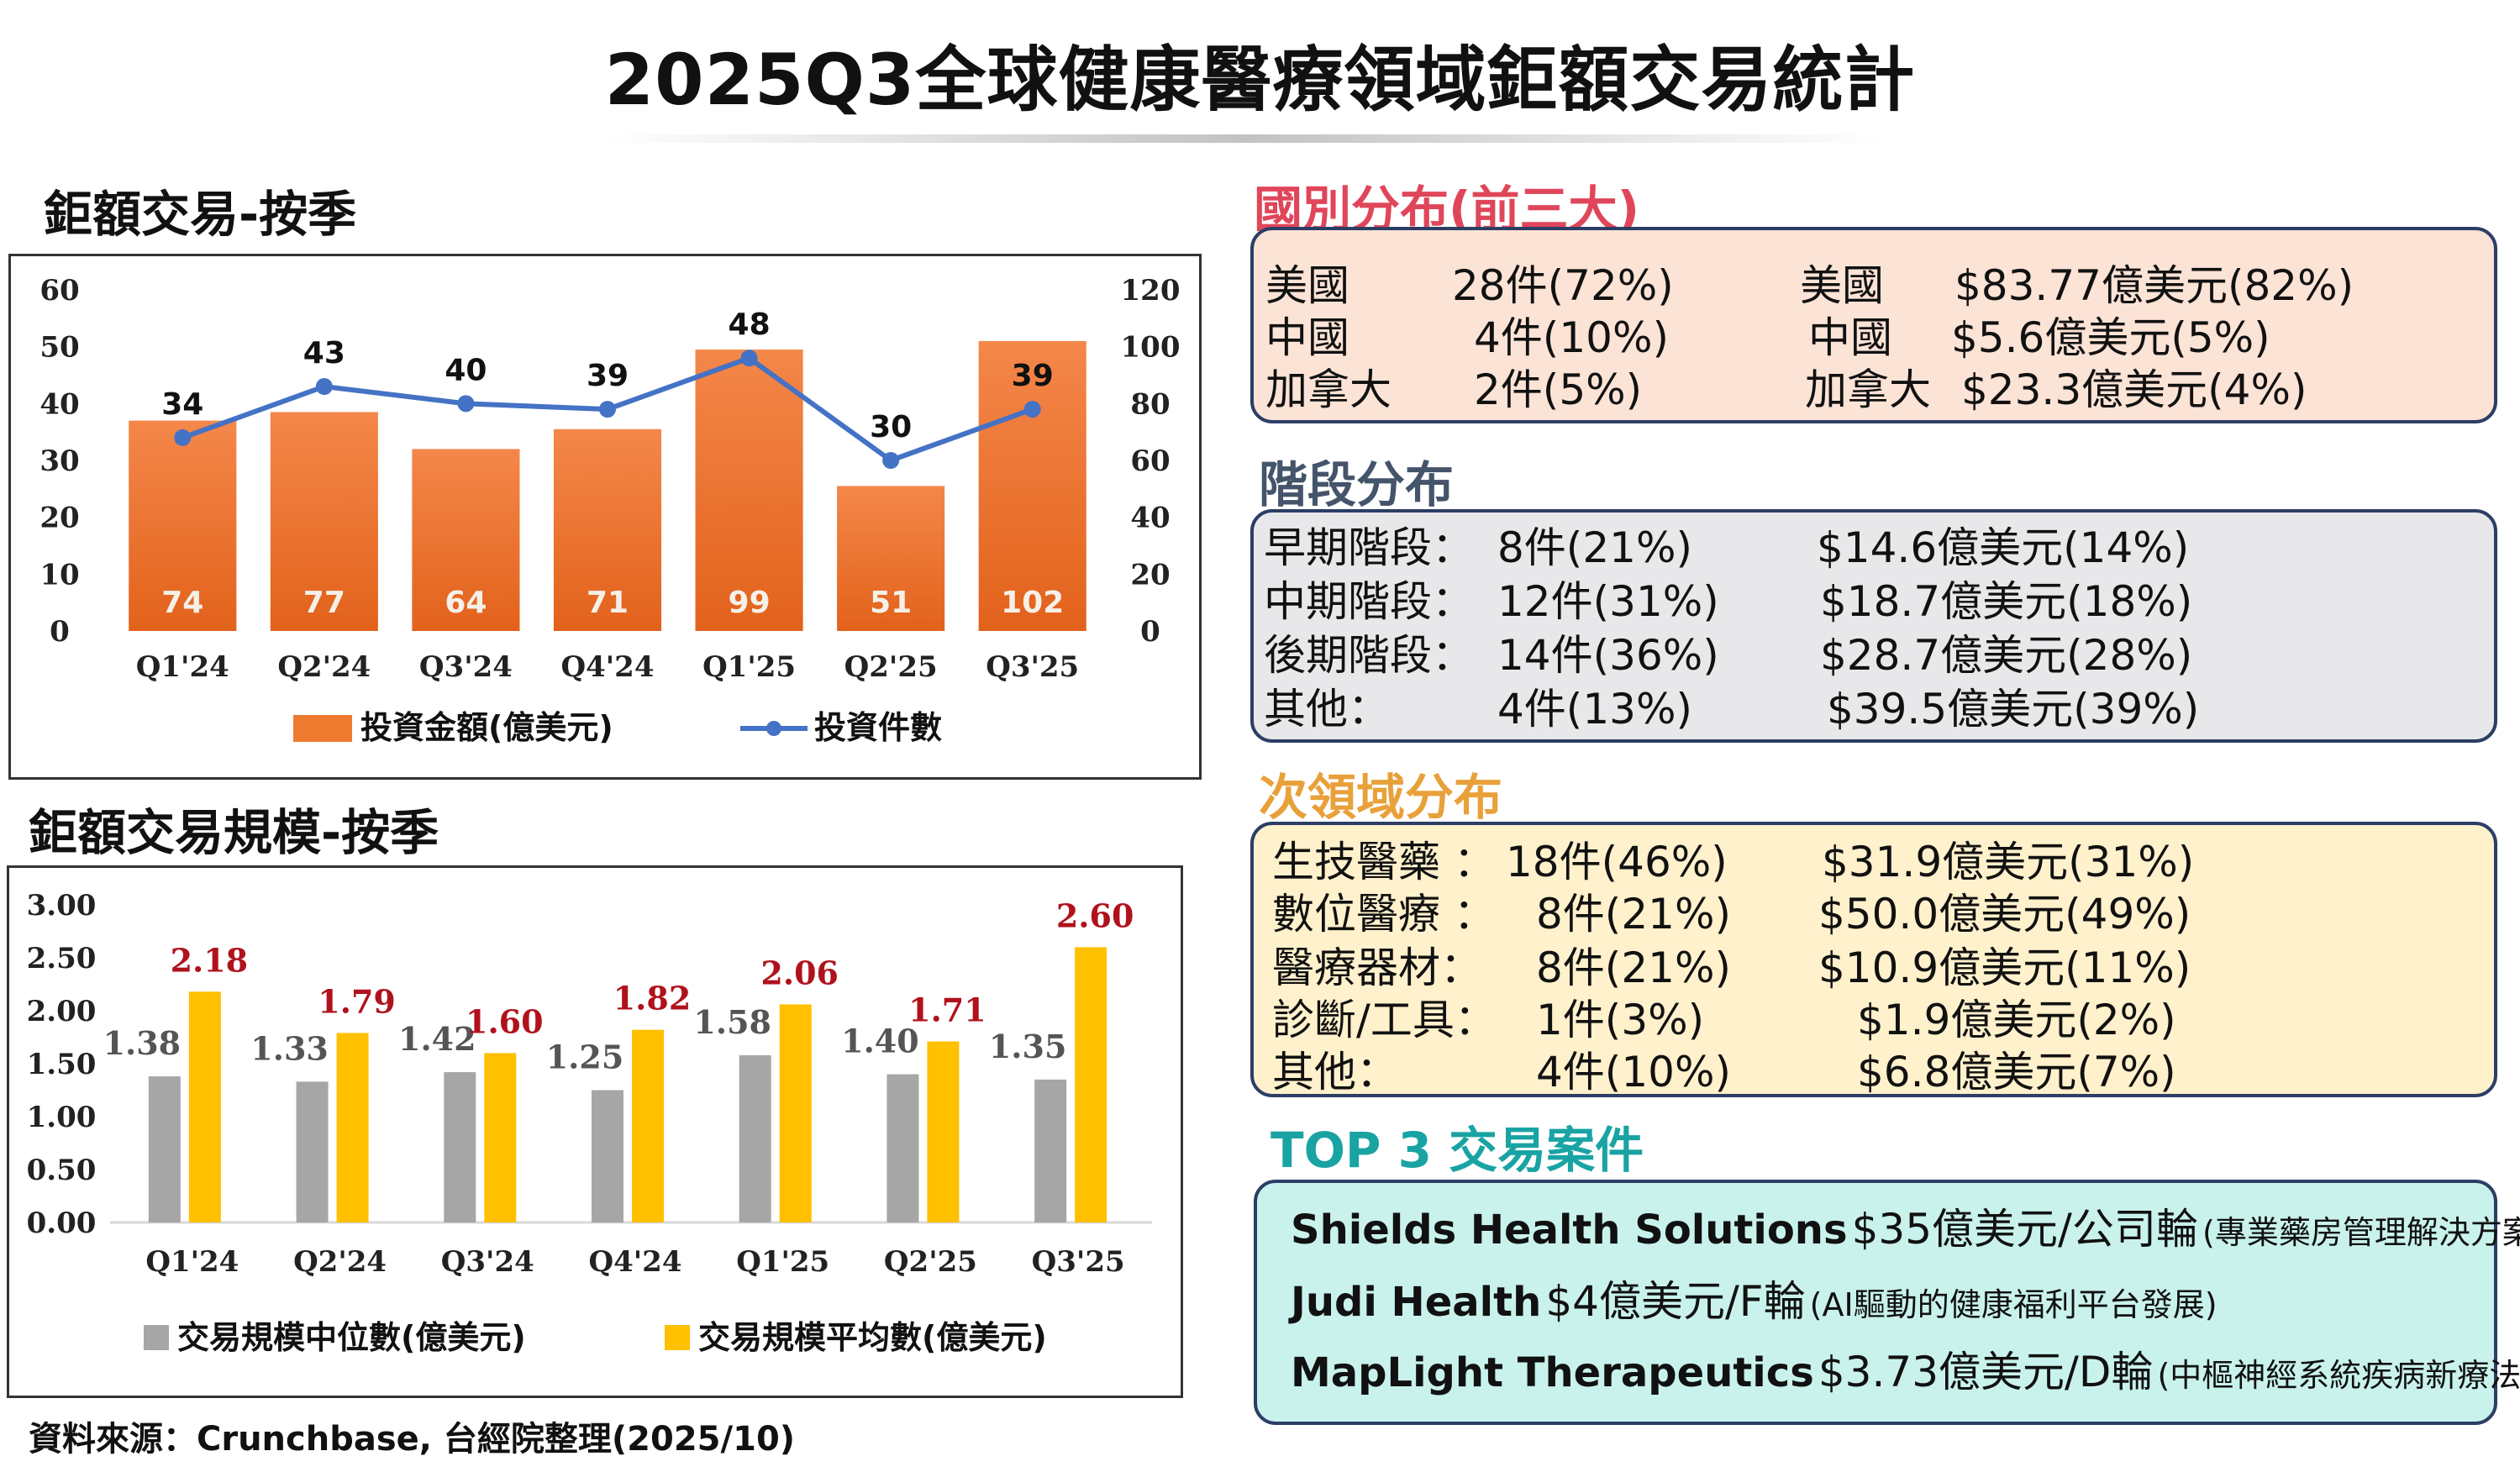 This screenshot has height=1472, width=2520. Describe the element at coordinates (487, 727) in the screenshot. I see `legend-label-amount: 投資金額(億美元)` at that location.